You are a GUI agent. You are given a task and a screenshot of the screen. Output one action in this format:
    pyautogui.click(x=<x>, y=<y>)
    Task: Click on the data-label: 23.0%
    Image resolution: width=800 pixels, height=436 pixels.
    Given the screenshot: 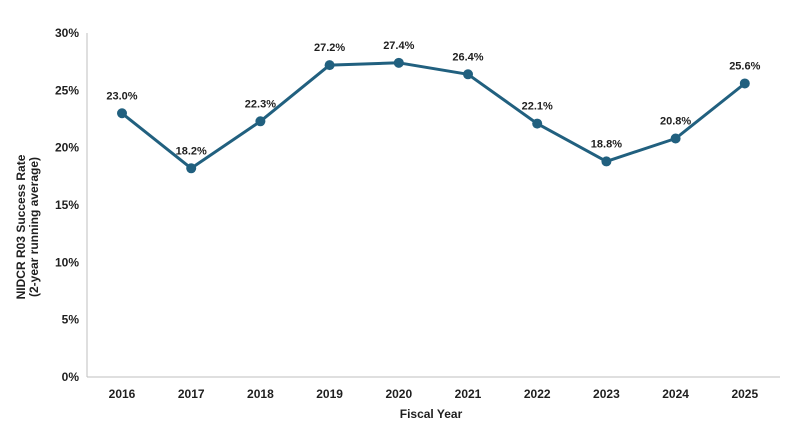 What is the action you would take?
    pyautogui.click(x=121, y=96)
    